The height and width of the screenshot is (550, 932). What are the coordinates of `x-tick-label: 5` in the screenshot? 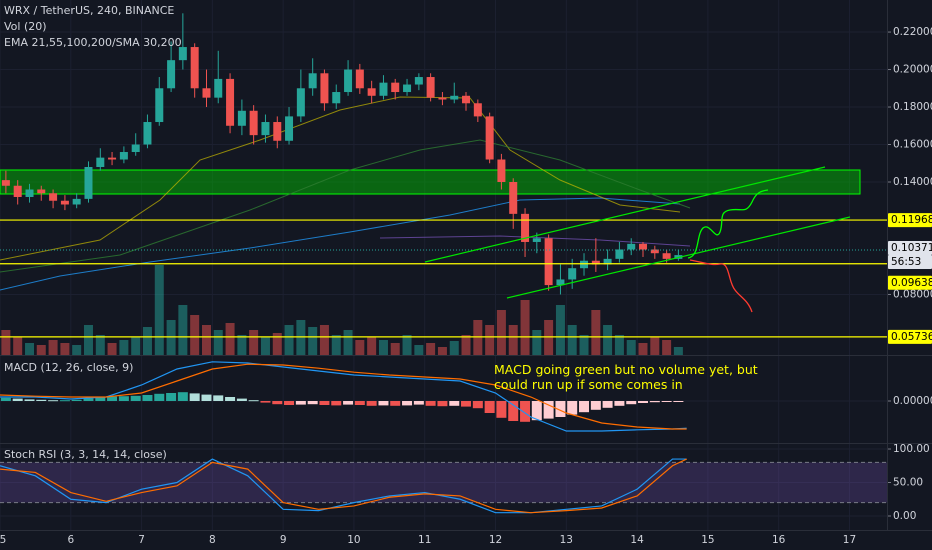 It's located at (3, 540).